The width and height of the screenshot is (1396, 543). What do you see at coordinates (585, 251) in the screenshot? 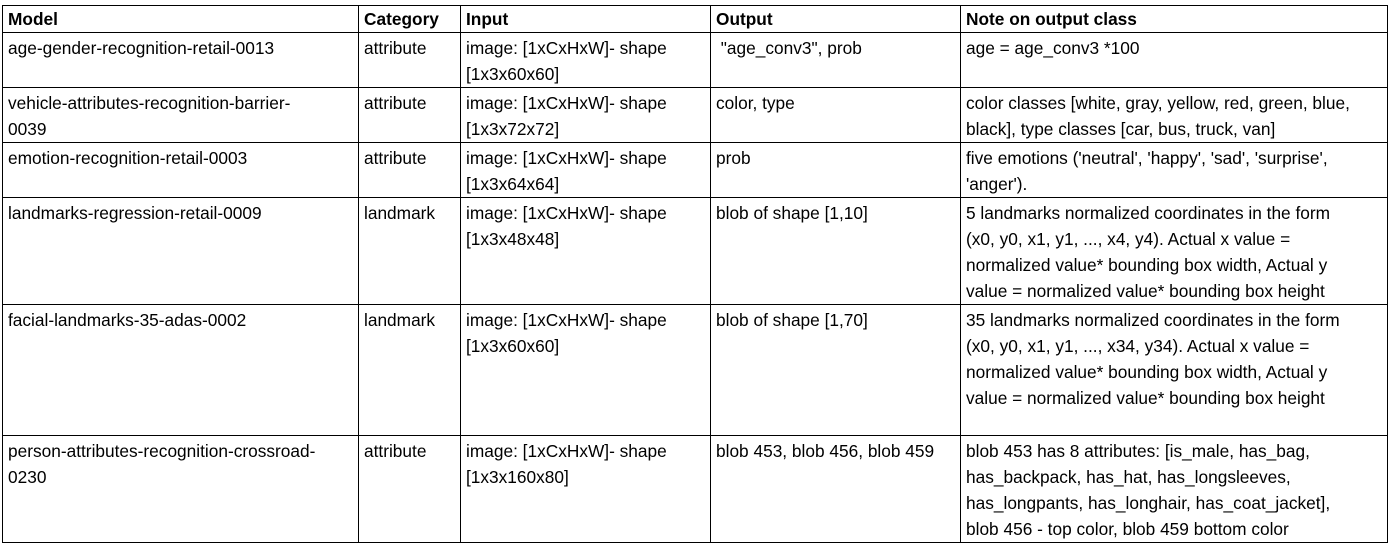
I see `cell-input: image: [1xCxHxW]- shape [1x3x48x48]` at bounding box center [585, 251].